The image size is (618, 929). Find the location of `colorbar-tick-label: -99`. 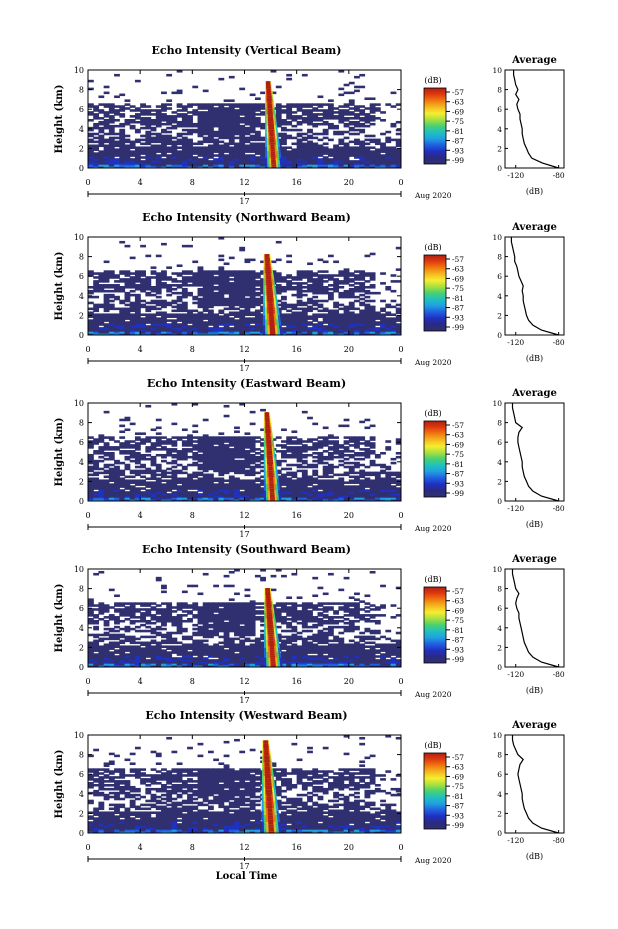

colorbar-tick-label: -99 is located at coordinates (458, 160).